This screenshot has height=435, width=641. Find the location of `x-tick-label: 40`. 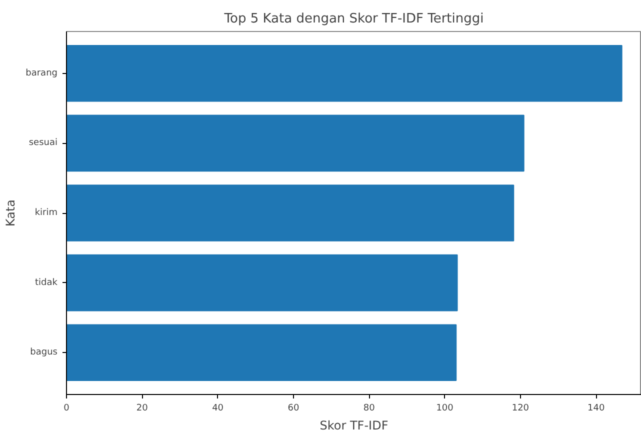

x-tick-label: 40 is located at coordinates (218, 409).